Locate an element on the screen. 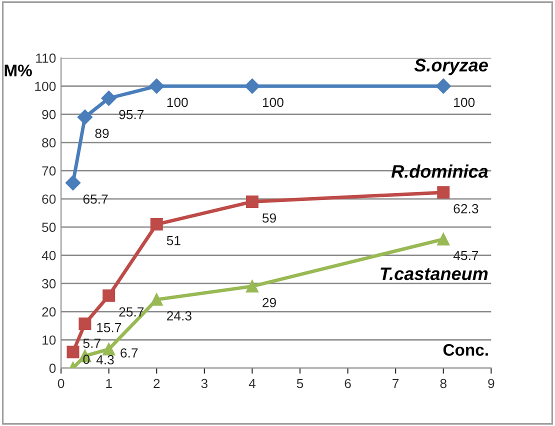 Image resolution: width=555 pixels, height=426 pixels. data-label: 65.7 is located at coordinates (95, 199).